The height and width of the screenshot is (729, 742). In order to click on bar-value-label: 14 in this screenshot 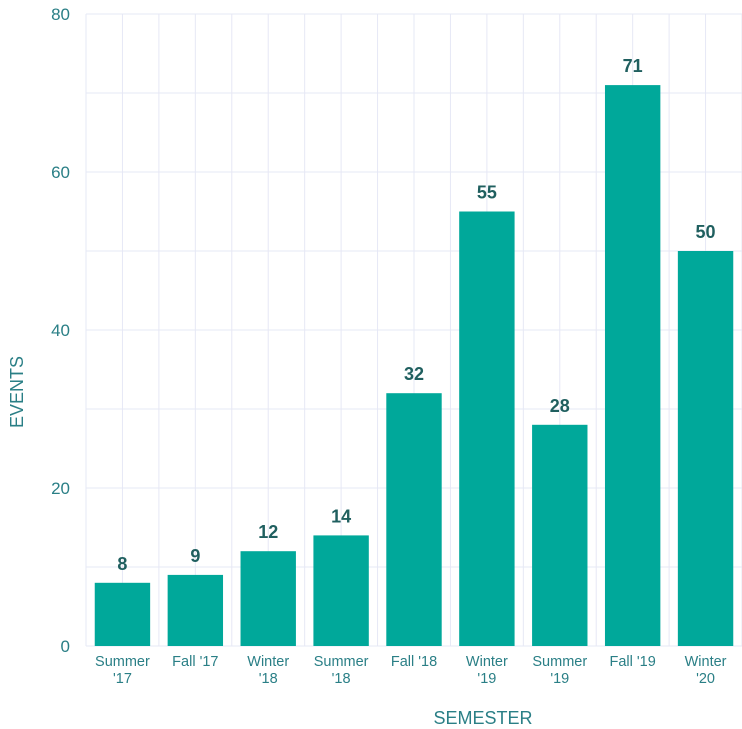, I will do `click(341, 516)`.